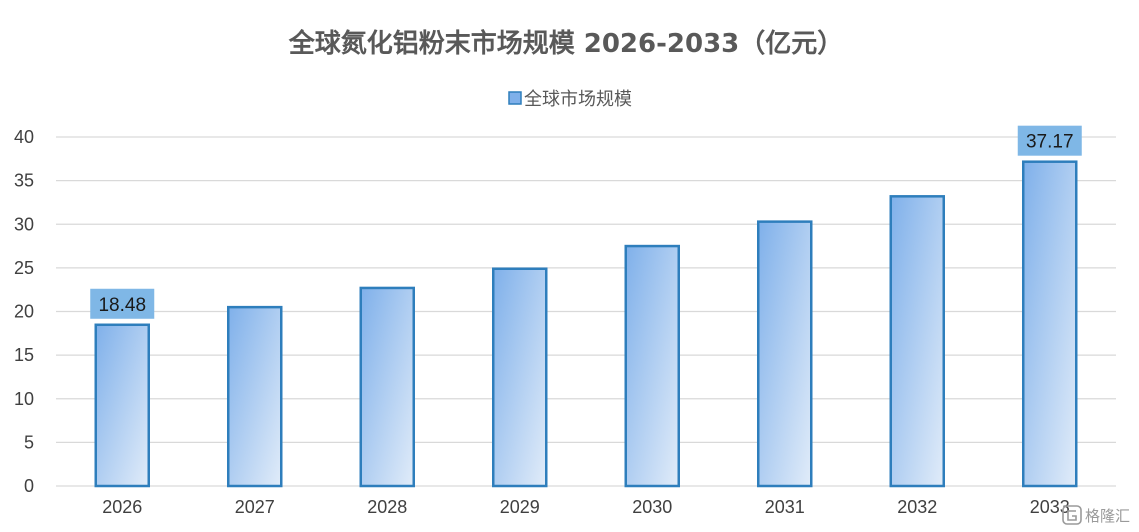  I want to click on watermark-text: 格隆汇, so click(1107, 516).